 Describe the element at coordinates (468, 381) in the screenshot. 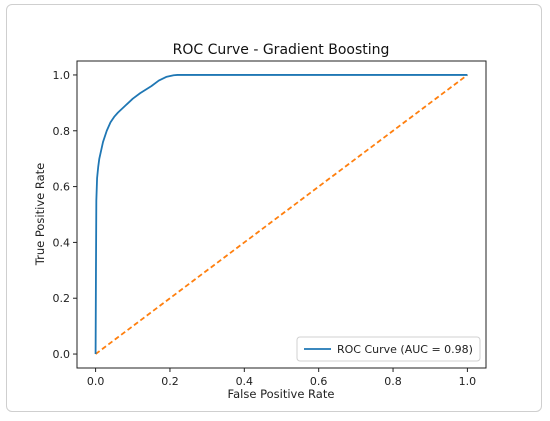

I see `x-tick-label: 1.0` at that location.